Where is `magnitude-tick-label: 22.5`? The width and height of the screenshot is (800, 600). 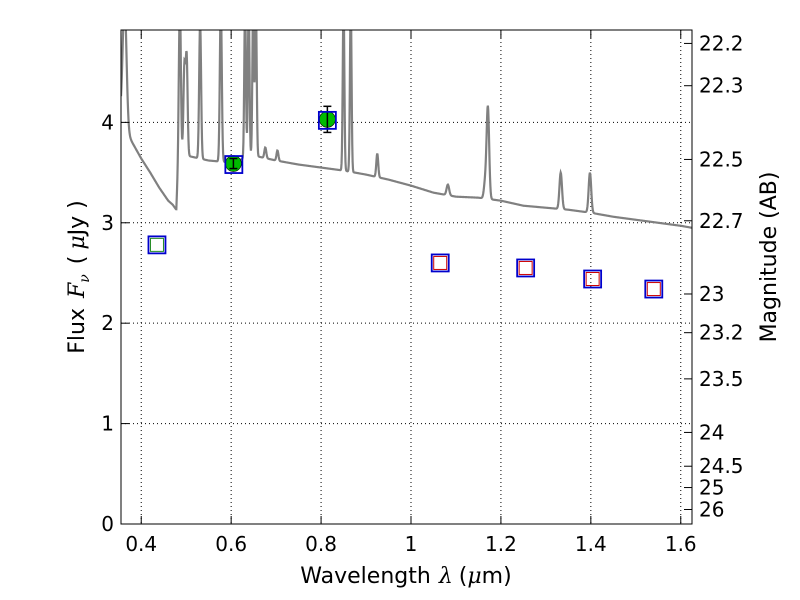 magnitude-tick-label: 22.5 is located at coordinates (721, 159).